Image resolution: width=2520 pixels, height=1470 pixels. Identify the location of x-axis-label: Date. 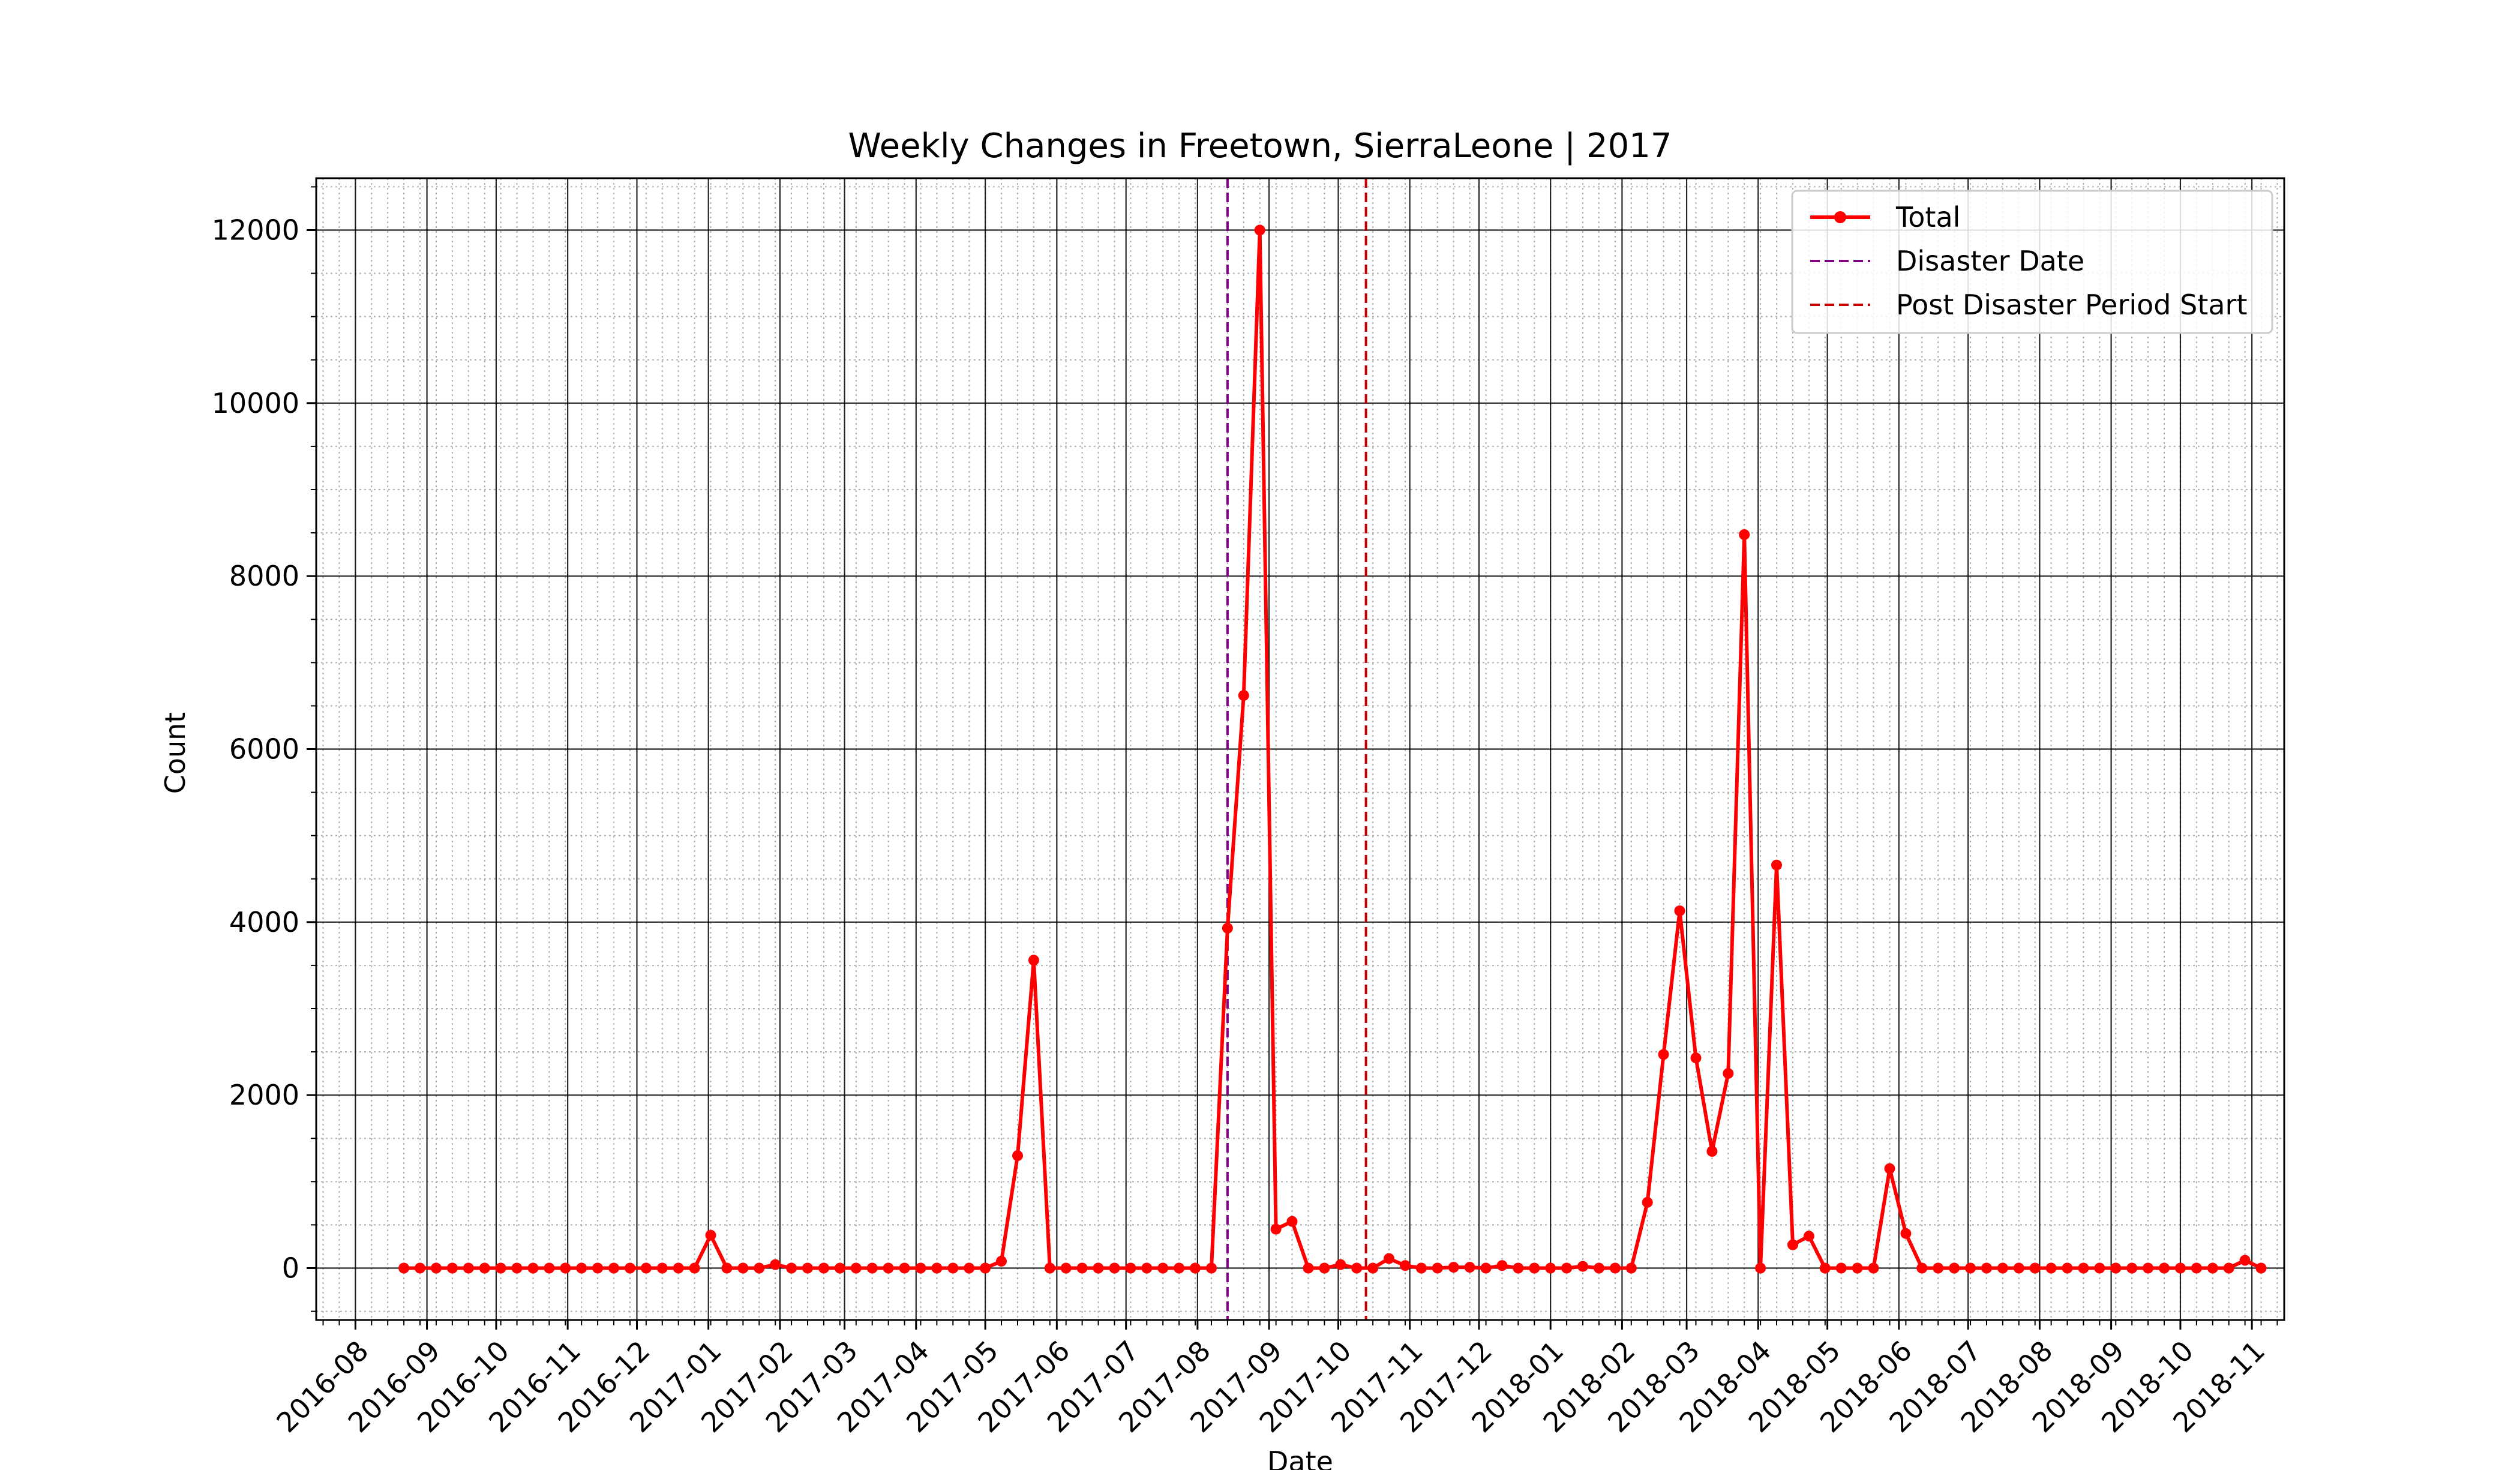
(1300, 1458).